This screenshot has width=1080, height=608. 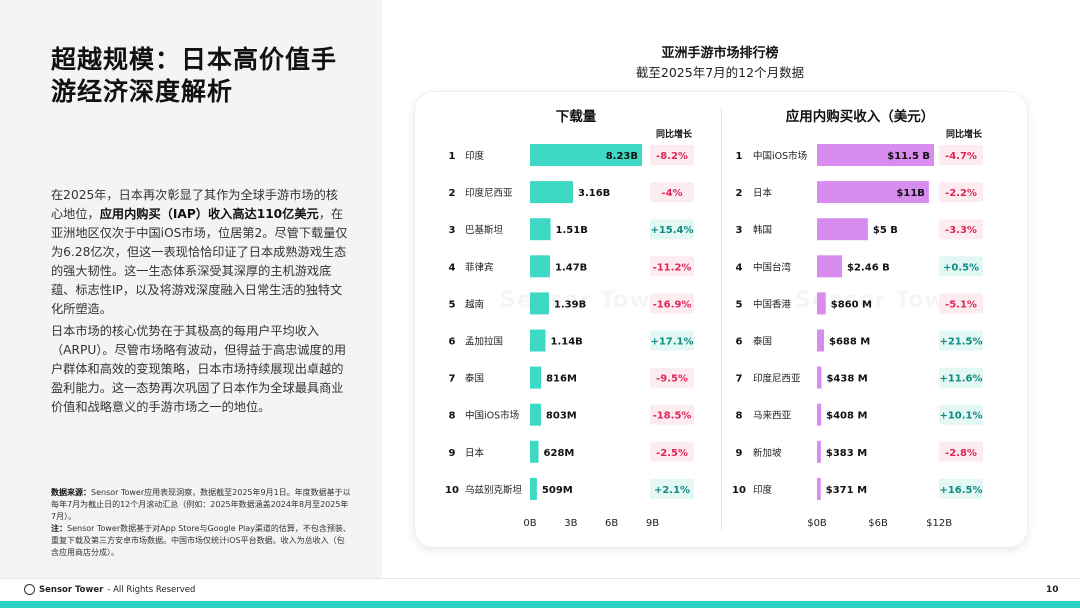 I want to click on downloads-country-label: 中国iOS市场, so click(x=492, y=416).